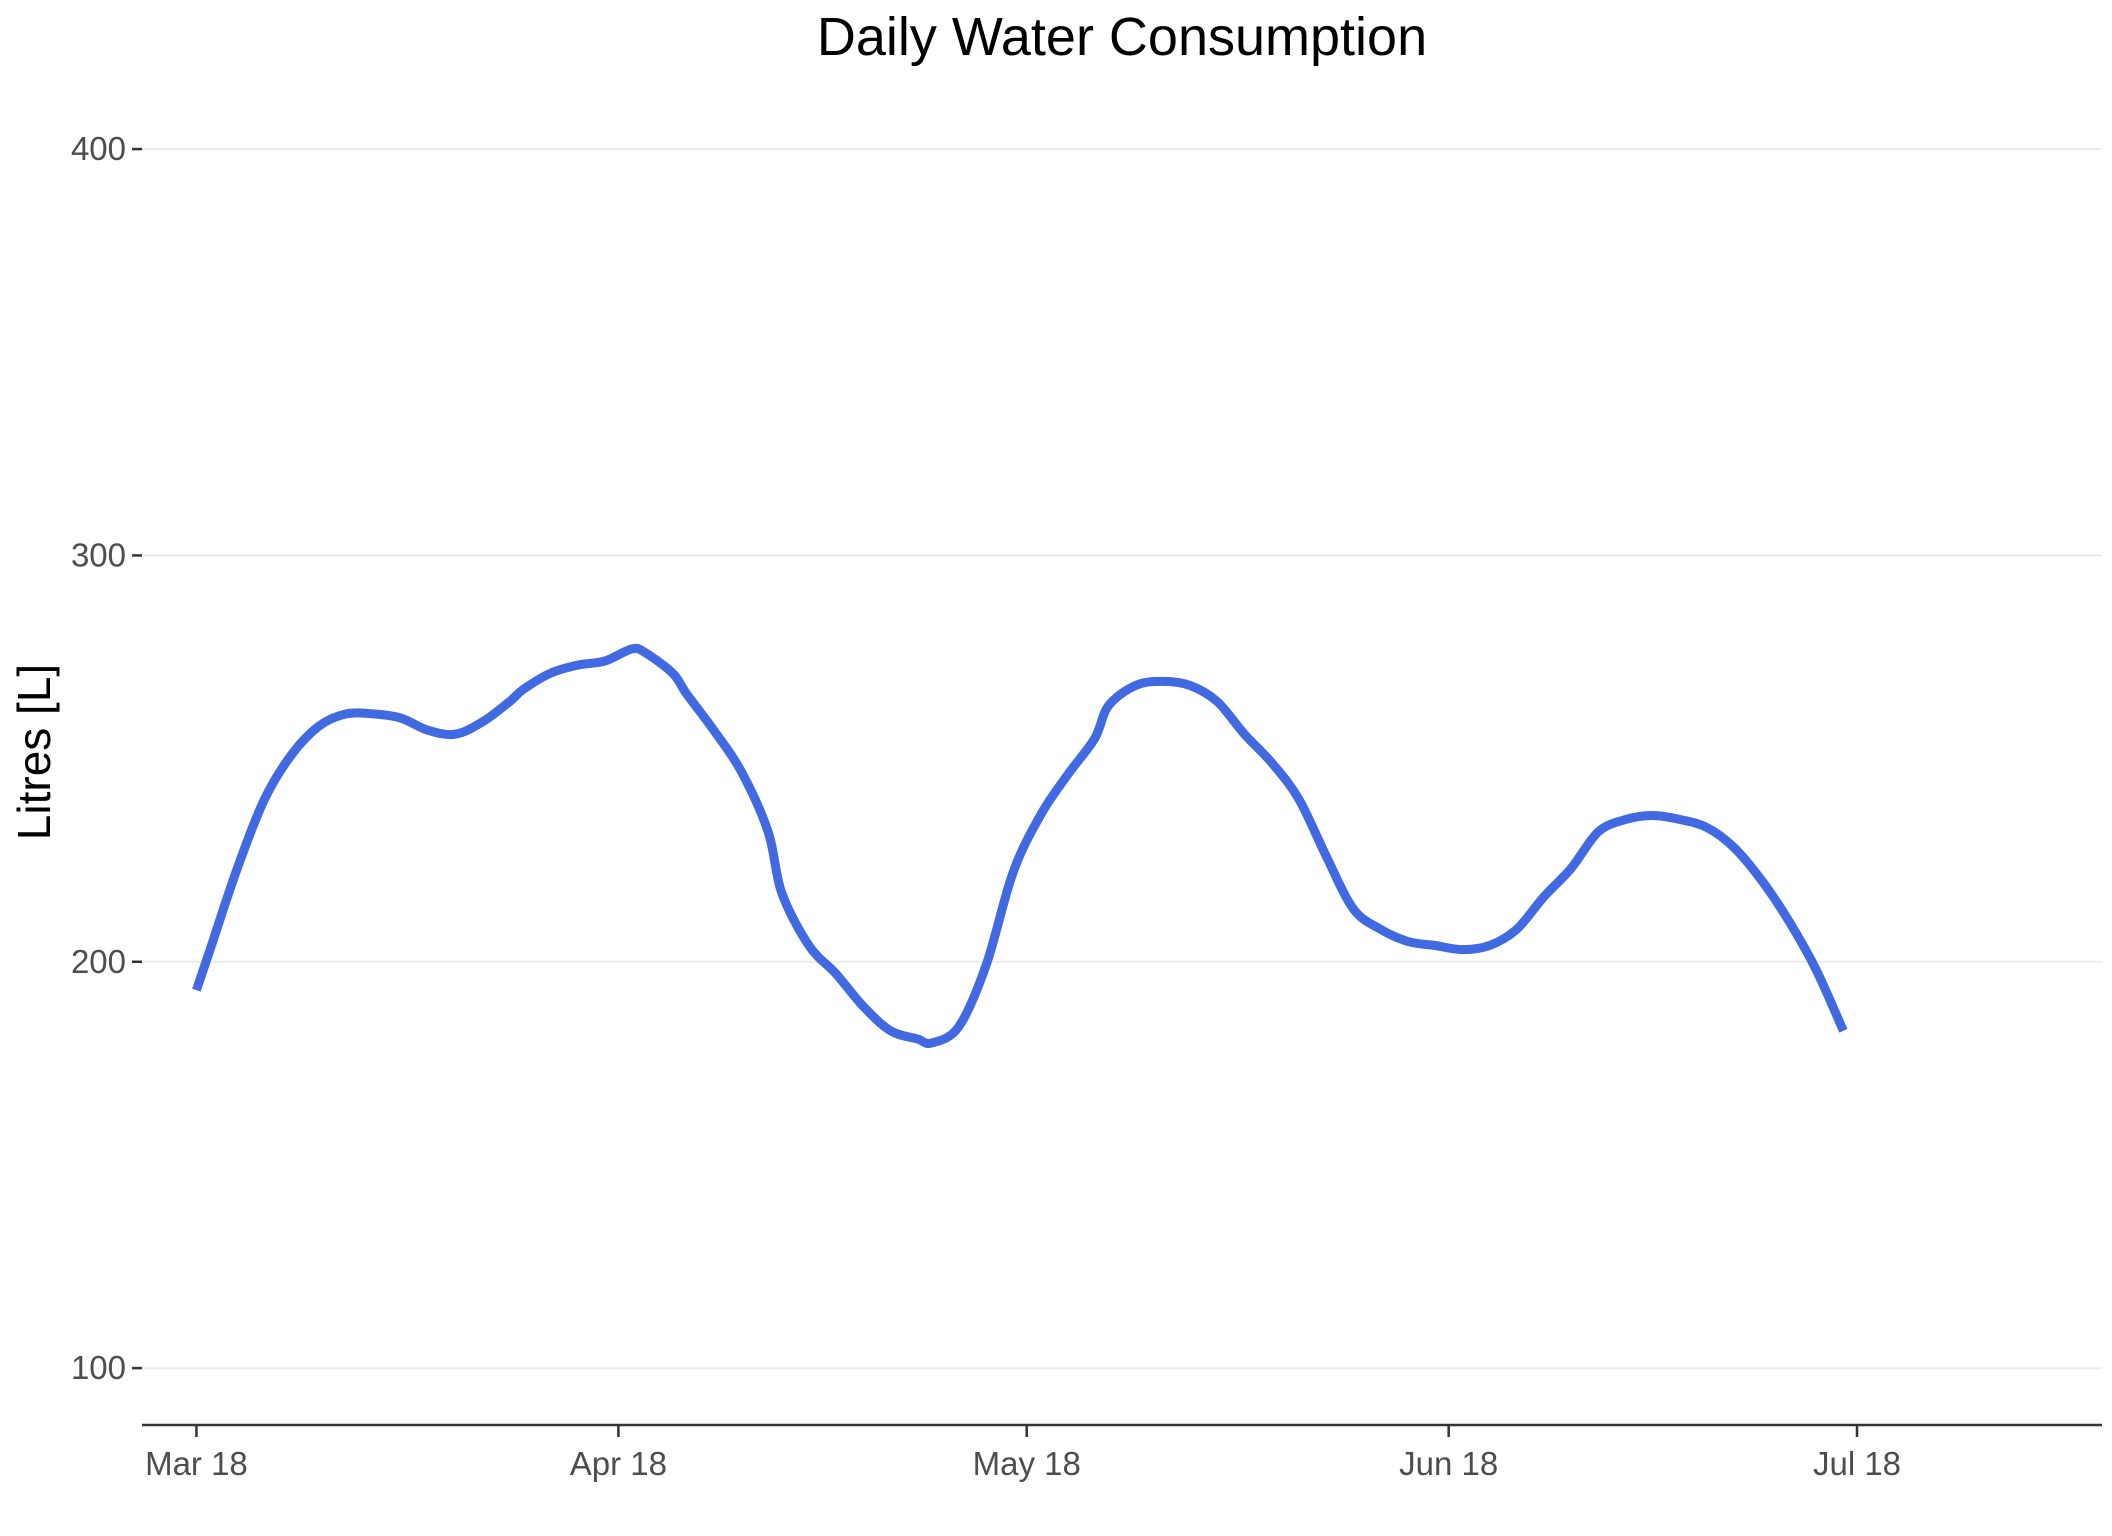  Describe the element at coordinates (1448, 1463) in the screenshot. I see `x-tick-label-jun-18: Jun 18` at that location.